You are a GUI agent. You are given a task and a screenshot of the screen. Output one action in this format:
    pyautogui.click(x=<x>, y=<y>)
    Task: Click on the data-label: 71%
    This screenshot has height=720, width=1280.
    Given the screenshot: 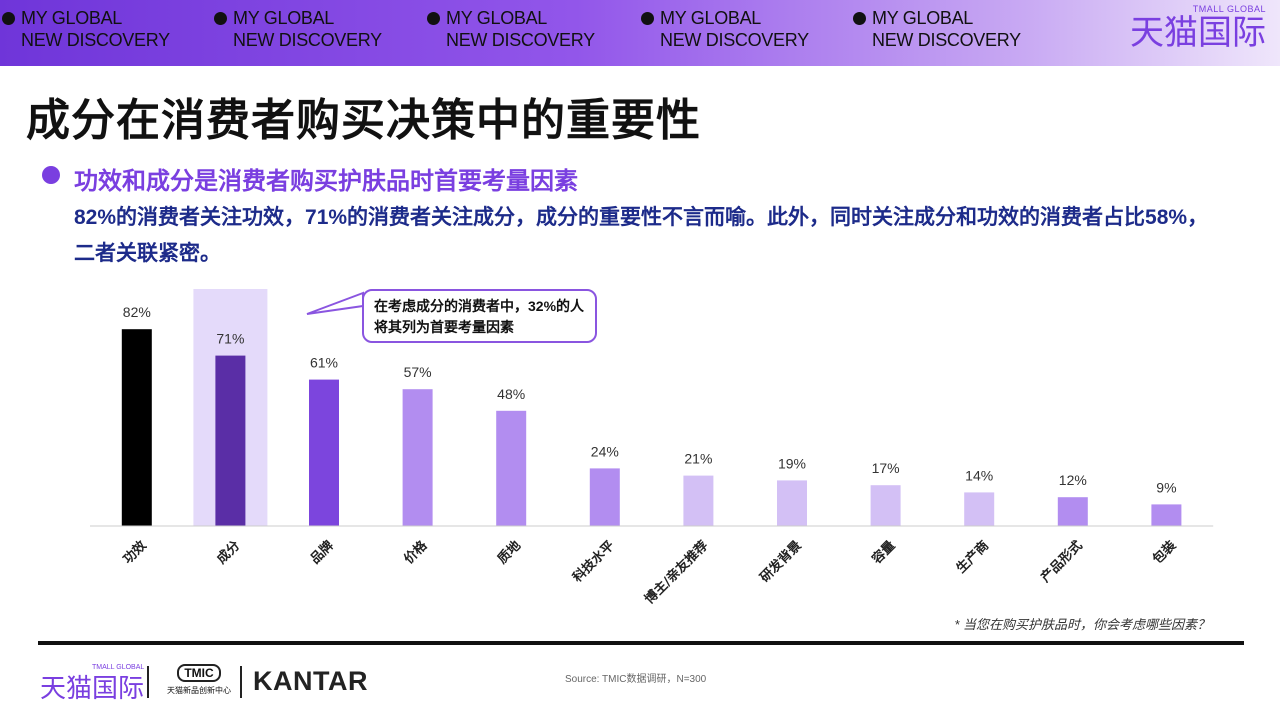 What is the action you would take?
    pyautogui.click(x=230, y=339)
    